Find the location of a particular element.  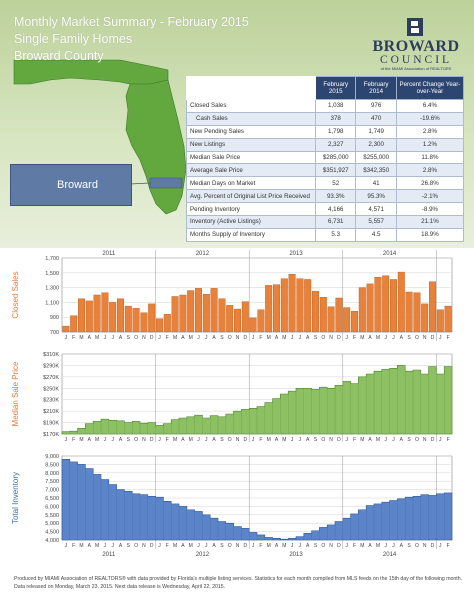

value-percent-change: -2.1% is located at coordinates (430, 196).